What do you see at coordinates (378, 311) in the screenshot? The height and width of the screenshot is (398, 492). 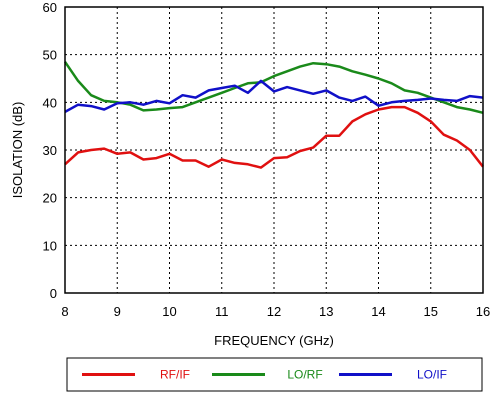 I see `x-tick-label: 14` at bounding box center [378, 311].